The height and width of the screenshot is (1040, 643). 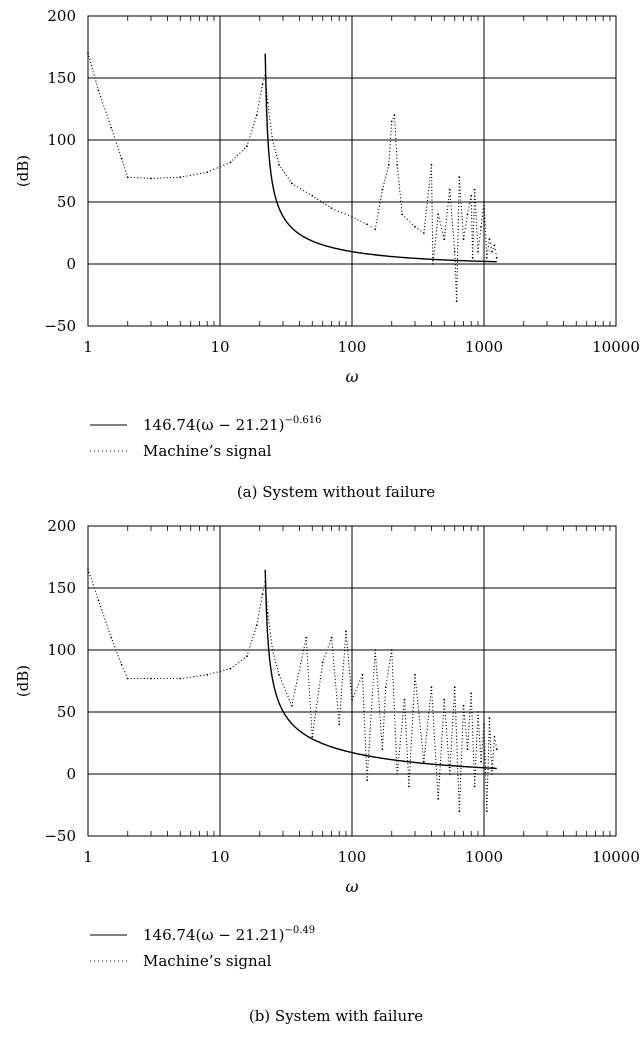 I want to click on y-tick-labels: −50 0 50 100 150 200, so click(x=60, y=171).